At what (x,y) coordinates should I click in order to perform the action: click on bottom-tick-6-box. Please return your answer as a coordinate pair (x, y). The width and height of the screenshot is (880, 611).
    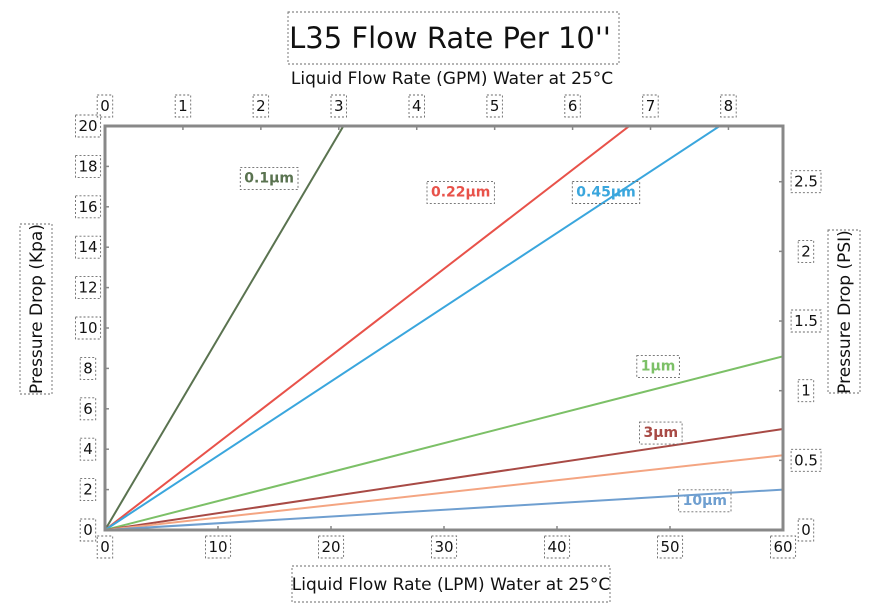
    Looking at the image, I should click on (783, 547).